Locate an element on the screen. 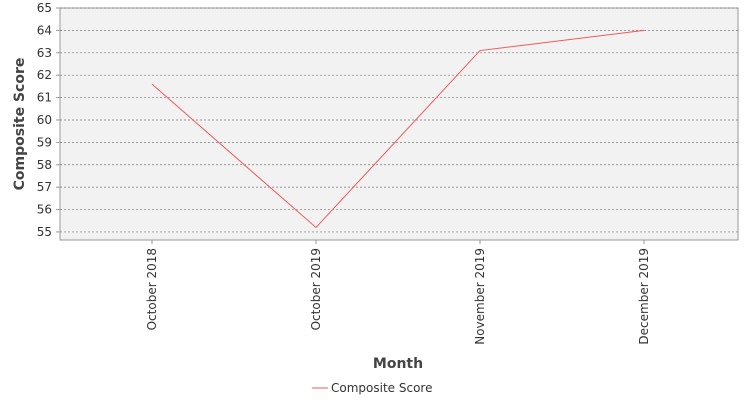 Image resolution: width=750 pixels, height=404 pixels. y-axis-title: Composite Score is located at coordinates (20, 124).